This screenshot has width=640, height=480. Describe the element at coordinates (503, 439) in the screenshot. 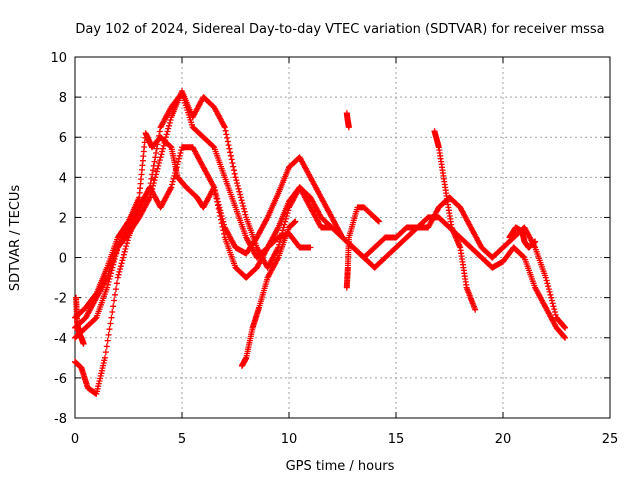

I see `x-tick-label: 20` at that location.